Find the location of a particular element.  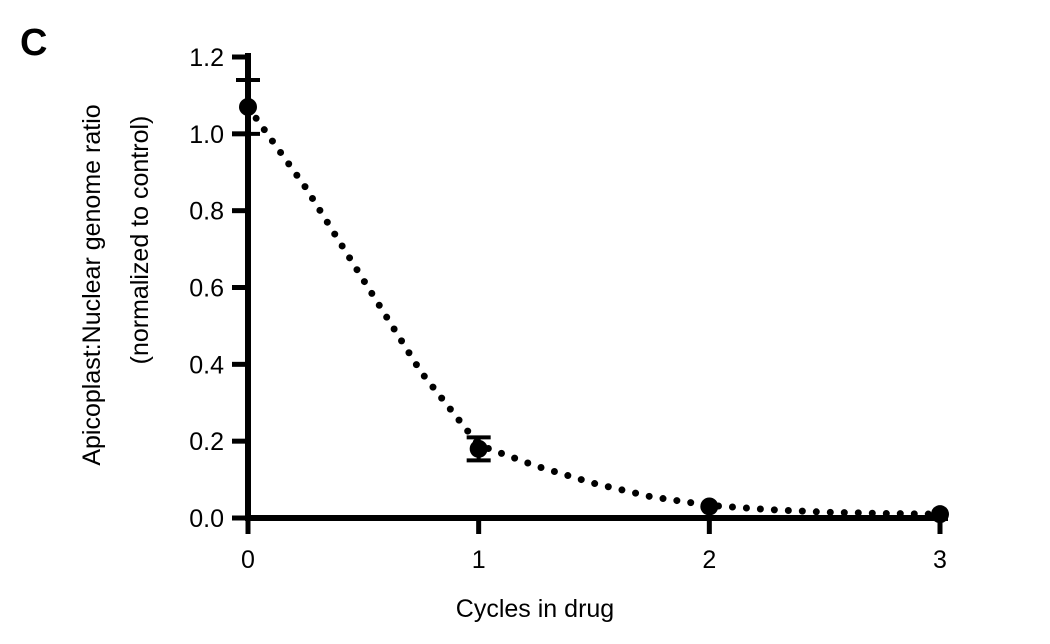

x-tick-label: 3 is located at coordinates (940, 560).